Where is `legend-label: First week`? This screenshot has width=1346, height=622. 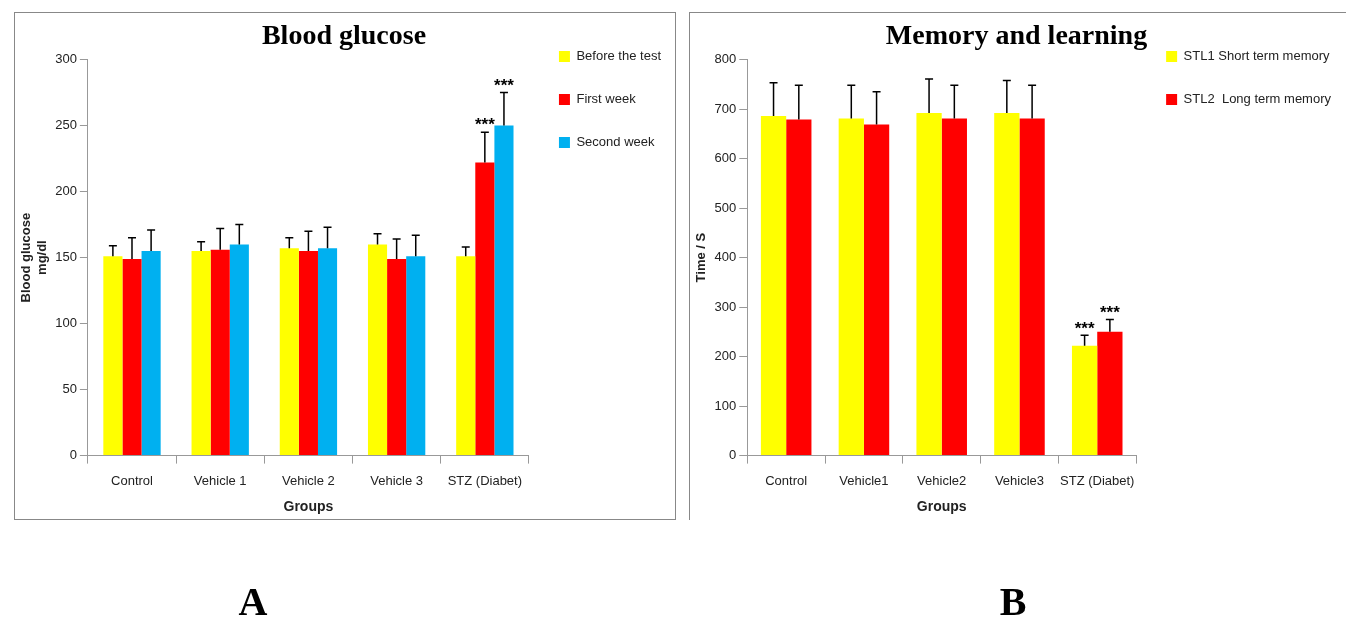 legend-label: First week is located at coordinates (606, 99).